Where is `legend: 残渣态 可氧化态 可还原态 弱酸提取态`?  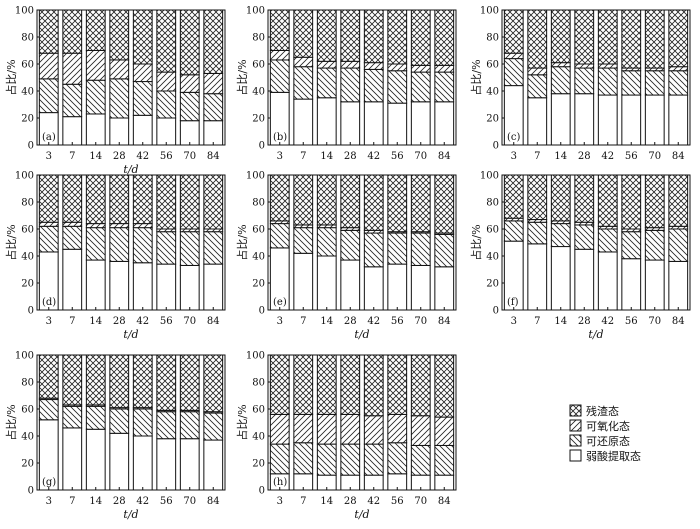
legend: 残渣态 可氧化态 可还原态 弱酸提取态 is located at coordinates (605, 433).